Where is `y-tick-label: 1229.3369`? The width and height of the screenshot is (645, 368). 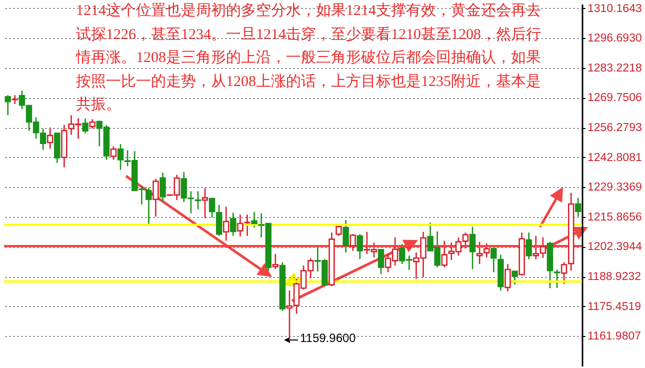
y-tick-label: 1229.3369 is located at coordinates (615, 188).